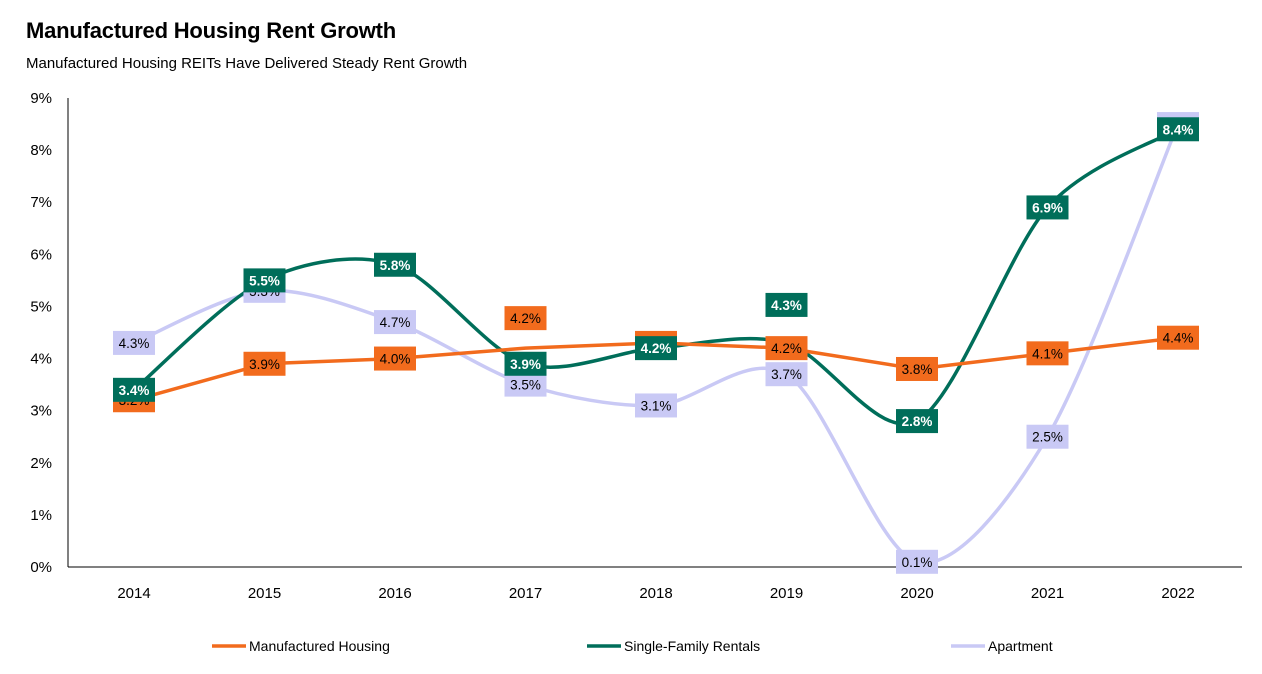  I want to click on y-tick-label: 6%, so click(41, 254).